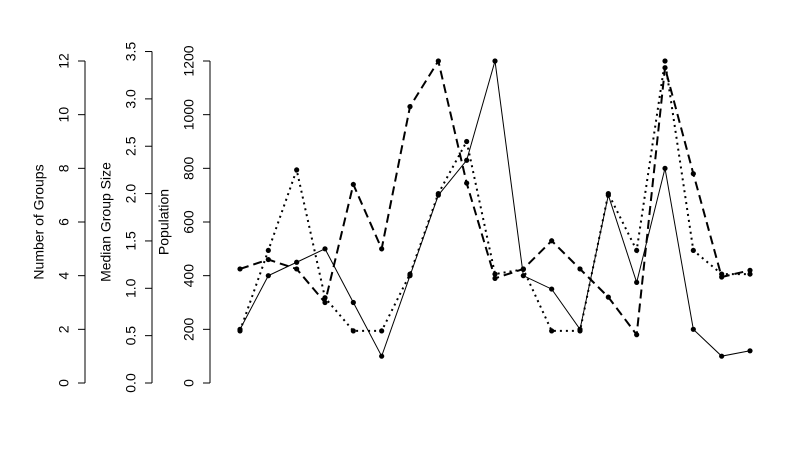 Image resolution: width=810 pixels, height=449 pixels. What do you see at coordinates (64, 115) in the screenshot?
I see `y-tick-label: 10` at bounding box center [64, 115].